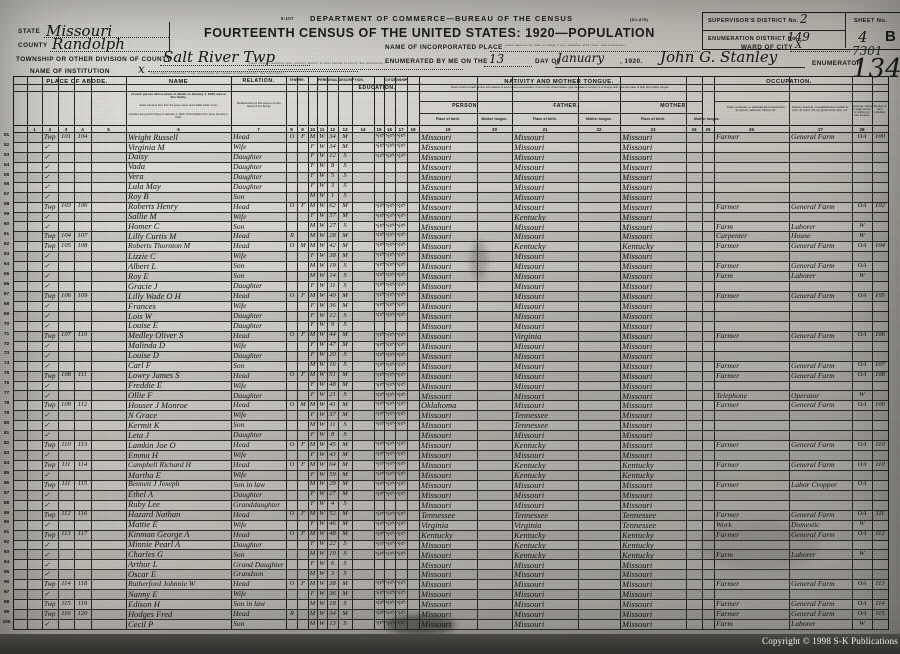 The height and width of the screenshot is (654, 900). I want to click on abode-check-mark: ✓, so click(47, 504).